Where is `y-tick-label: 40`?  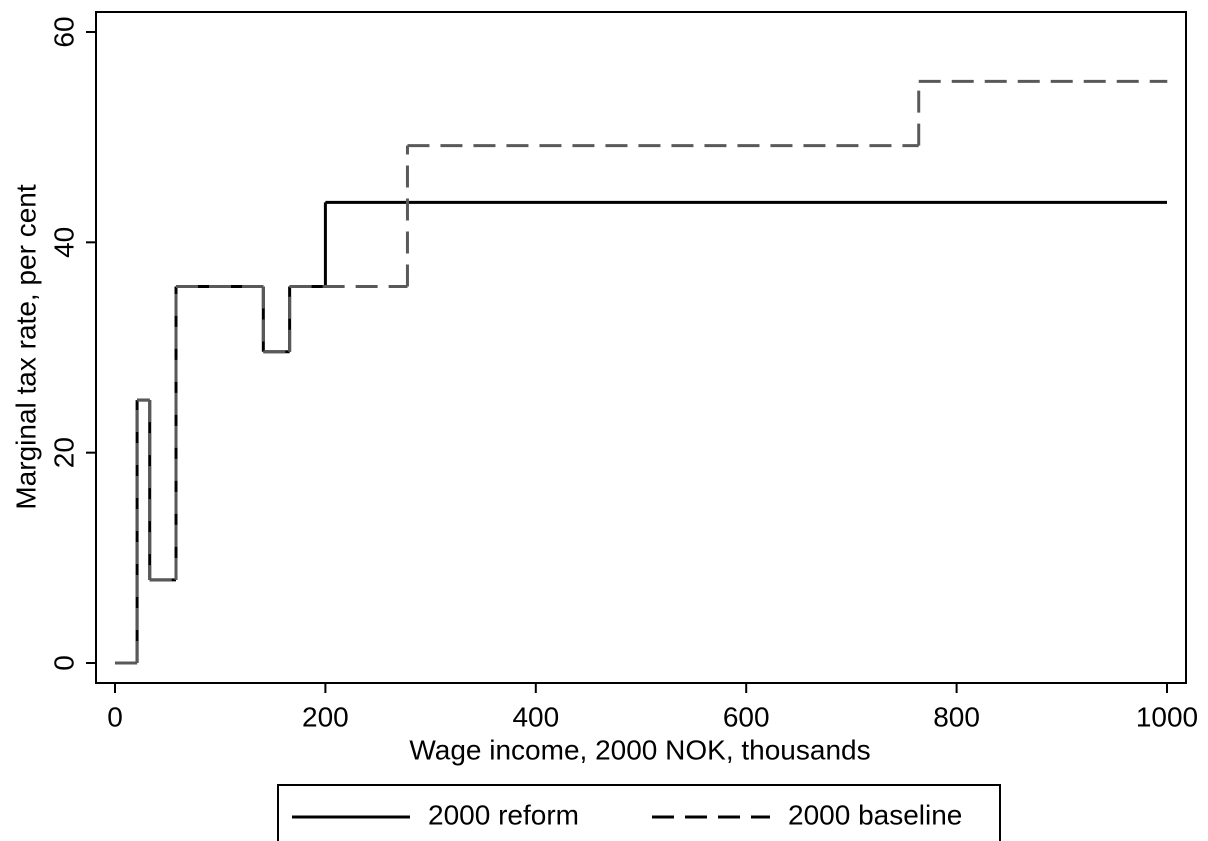
y-tick-label: 40 is located at coordinates (63, 242).